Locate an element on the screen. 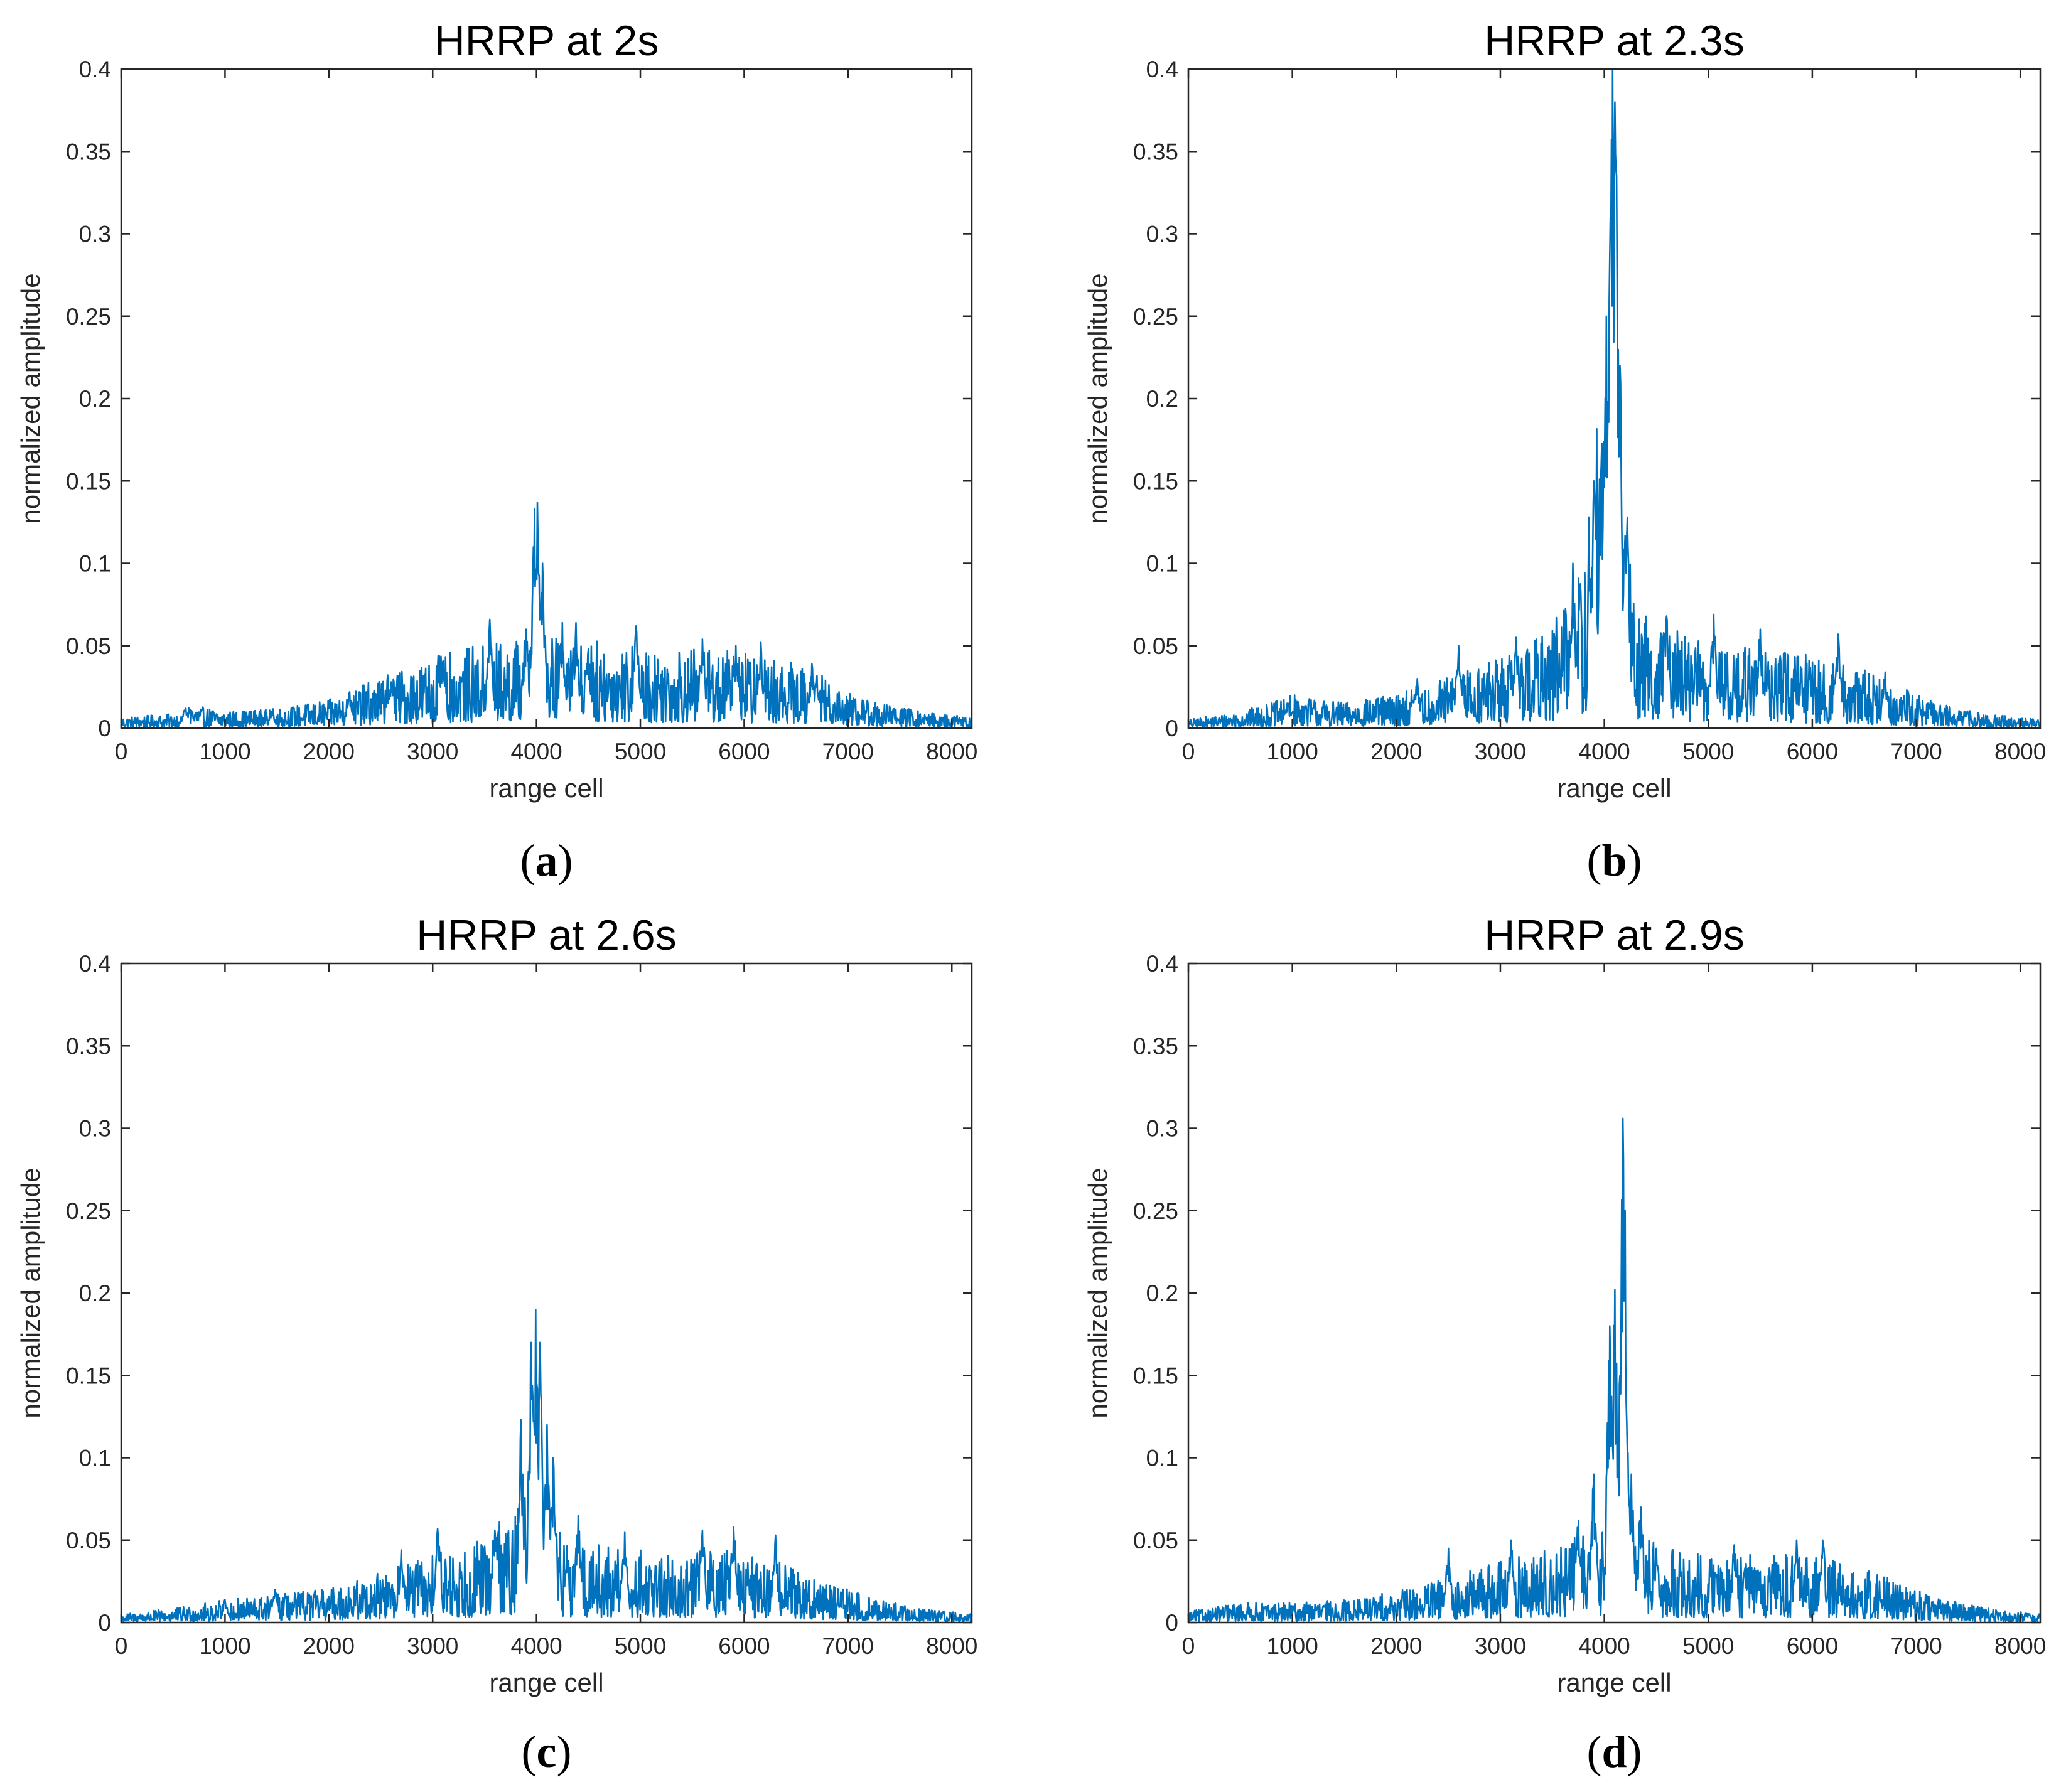 This screenshot has width=2066, height=1792. chart-title: HRRP at 2s is located at coordinates (546, 41).